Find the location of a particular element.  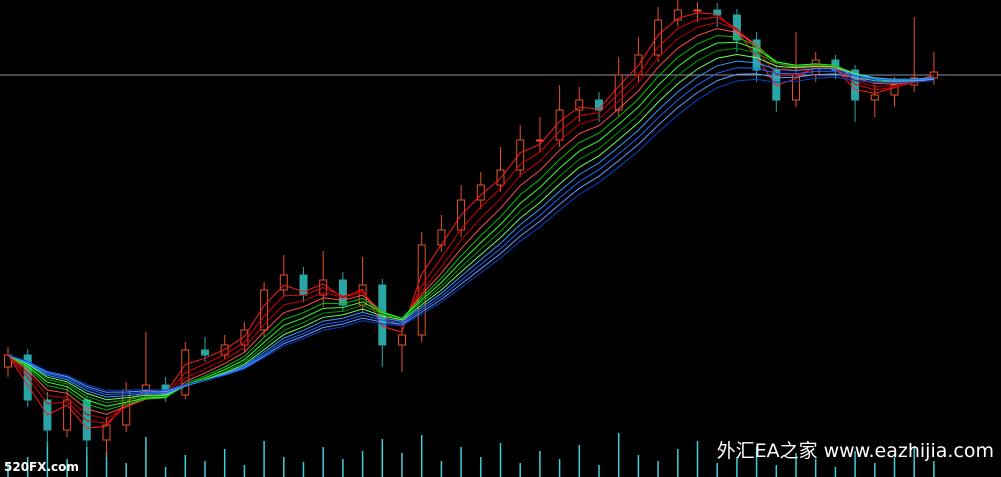

watermark: 外汇EA之家 www.eazhijia.com is located at coordinates (855, 451).